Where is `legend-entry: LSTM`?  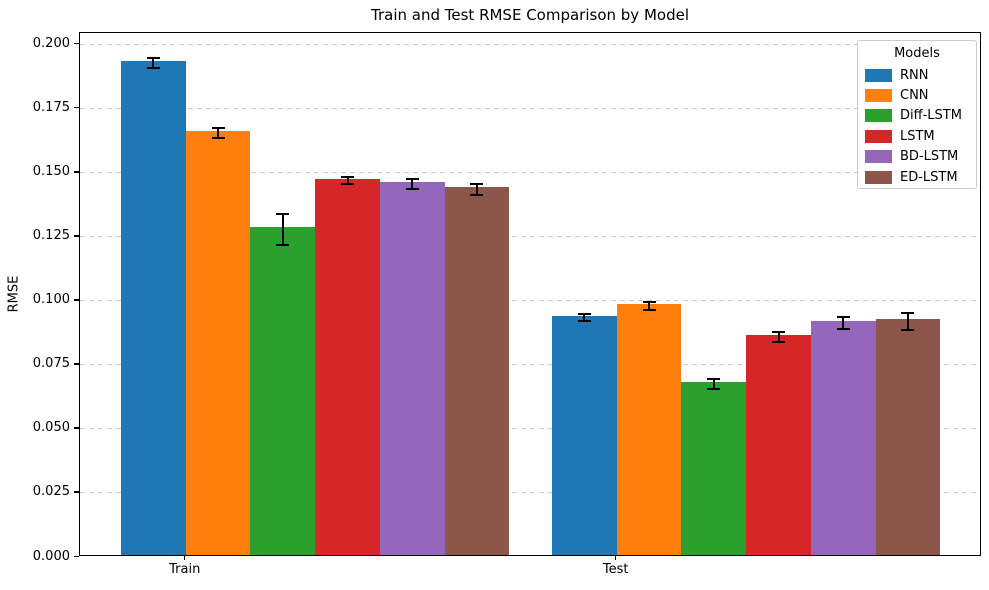 legend-entry: LSTM is located at coordinates (917, 136).